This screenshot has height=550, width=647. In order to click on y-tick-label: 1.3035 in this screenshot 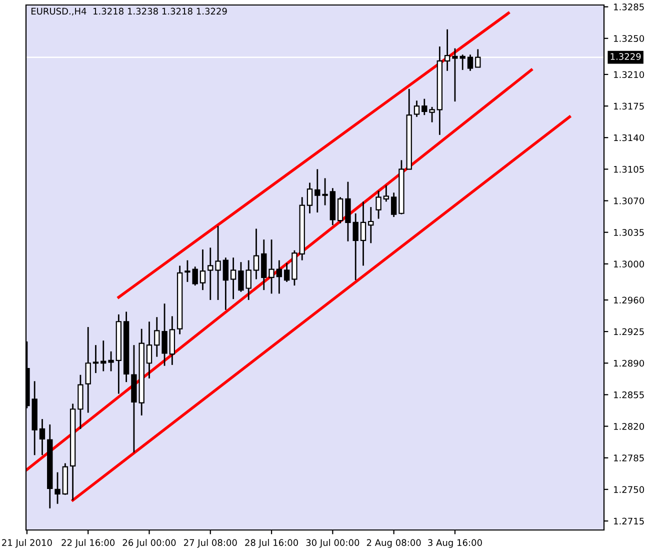, I will do `click(629, 232)`.